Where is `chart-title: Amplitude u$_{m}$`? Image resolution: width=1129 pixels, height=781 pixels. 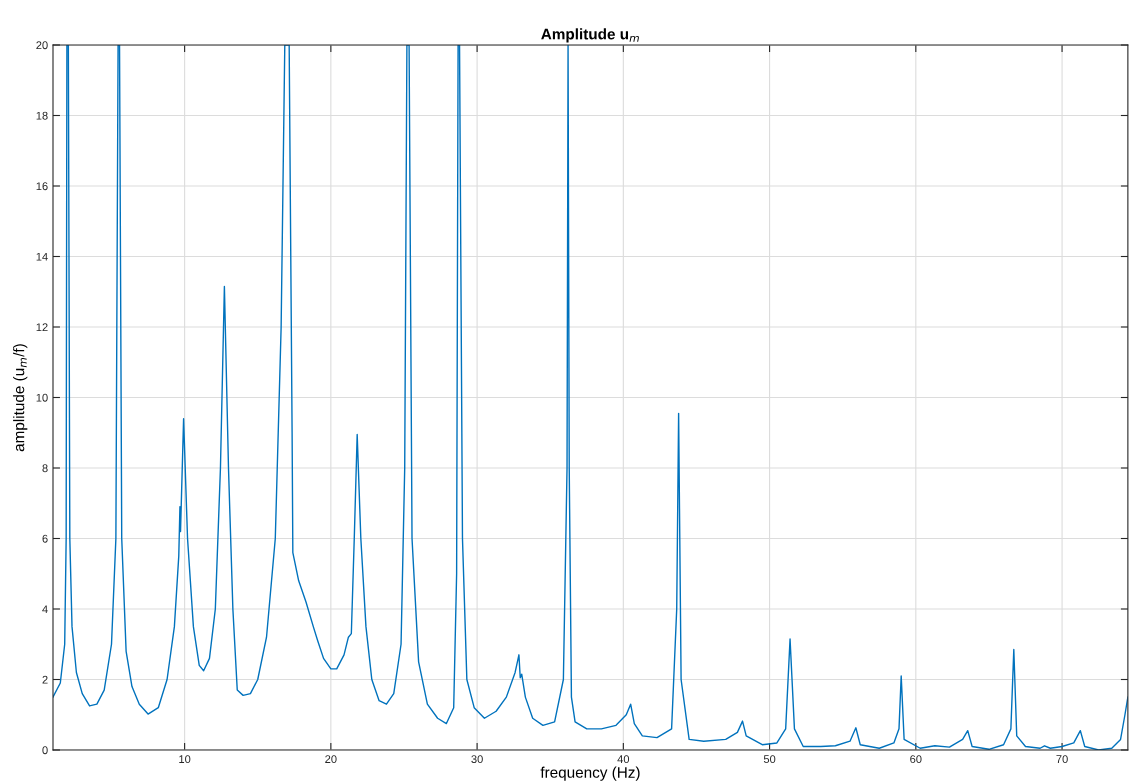
chart-title: Amplitude u$_{m}$ is located at coordinates (590, 35).